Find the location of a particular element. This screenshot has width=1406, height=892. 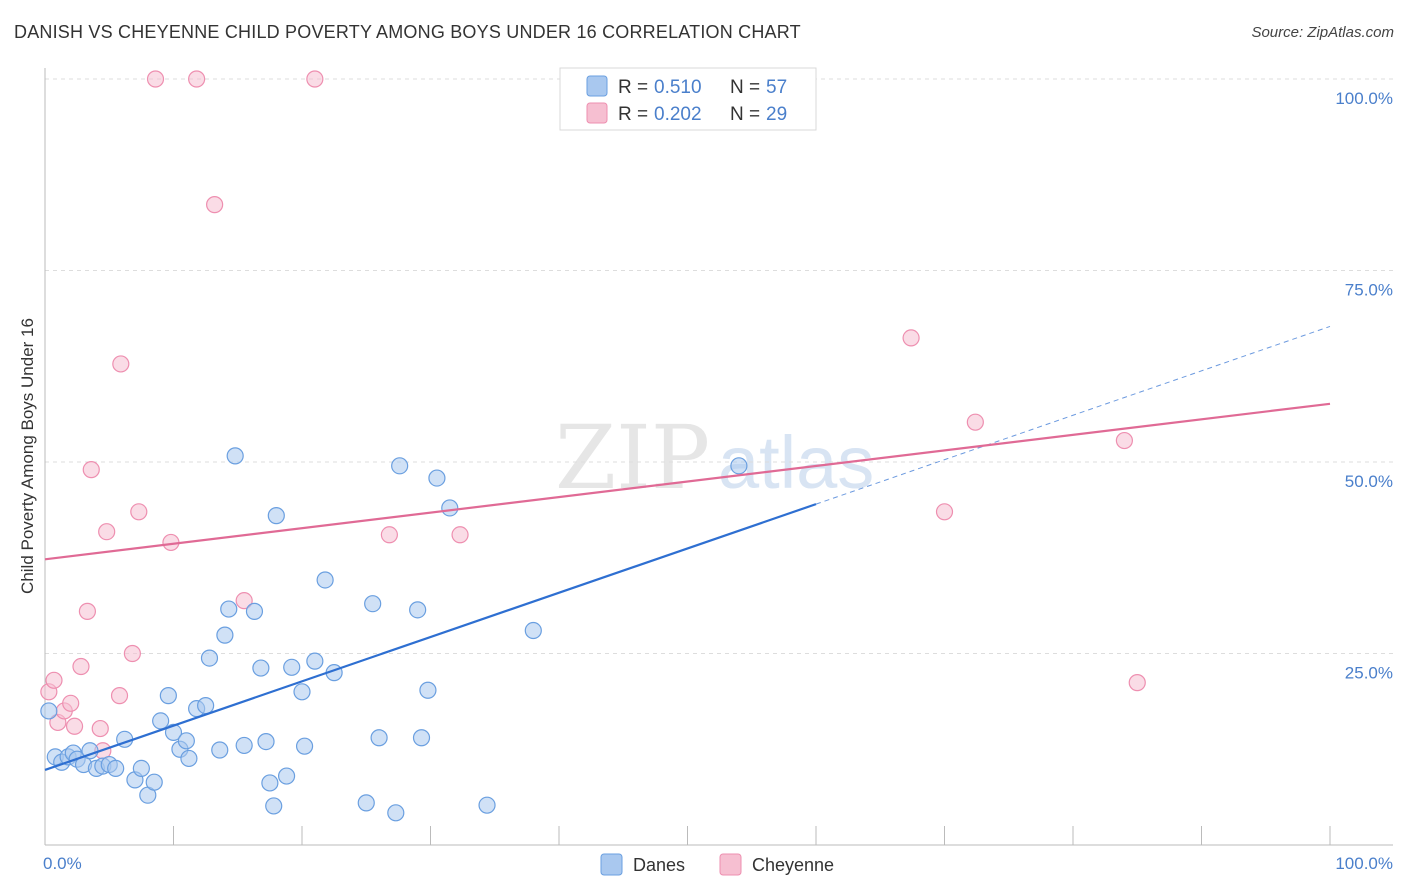

y-tick-label: 25.0% is located at coordinates (1369, 673).